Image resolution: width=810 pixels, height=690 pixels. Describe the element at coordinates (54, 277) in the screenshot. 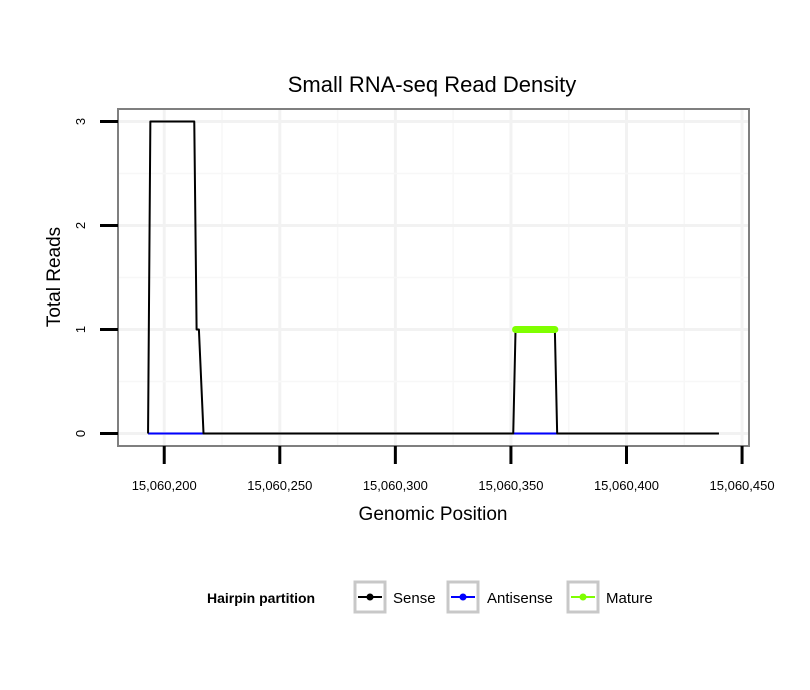

I see `y-axis-label: Total Reads` at that location.